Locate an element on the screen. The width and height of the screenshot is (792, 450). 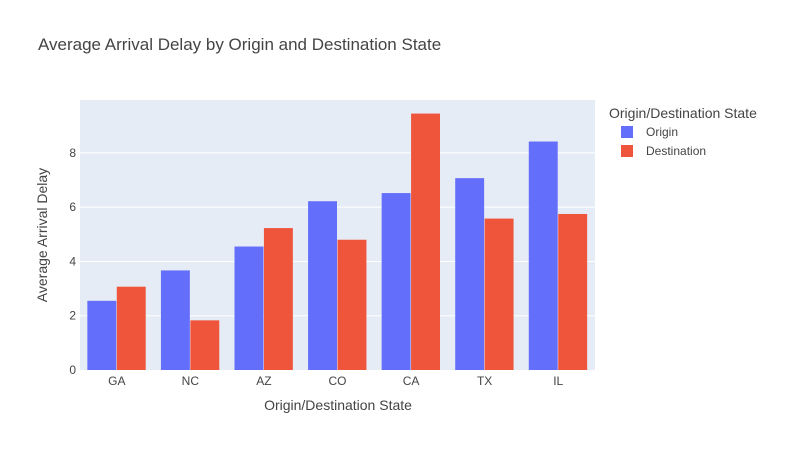
legend-swatch-destination is located at coordinates (627, 151).